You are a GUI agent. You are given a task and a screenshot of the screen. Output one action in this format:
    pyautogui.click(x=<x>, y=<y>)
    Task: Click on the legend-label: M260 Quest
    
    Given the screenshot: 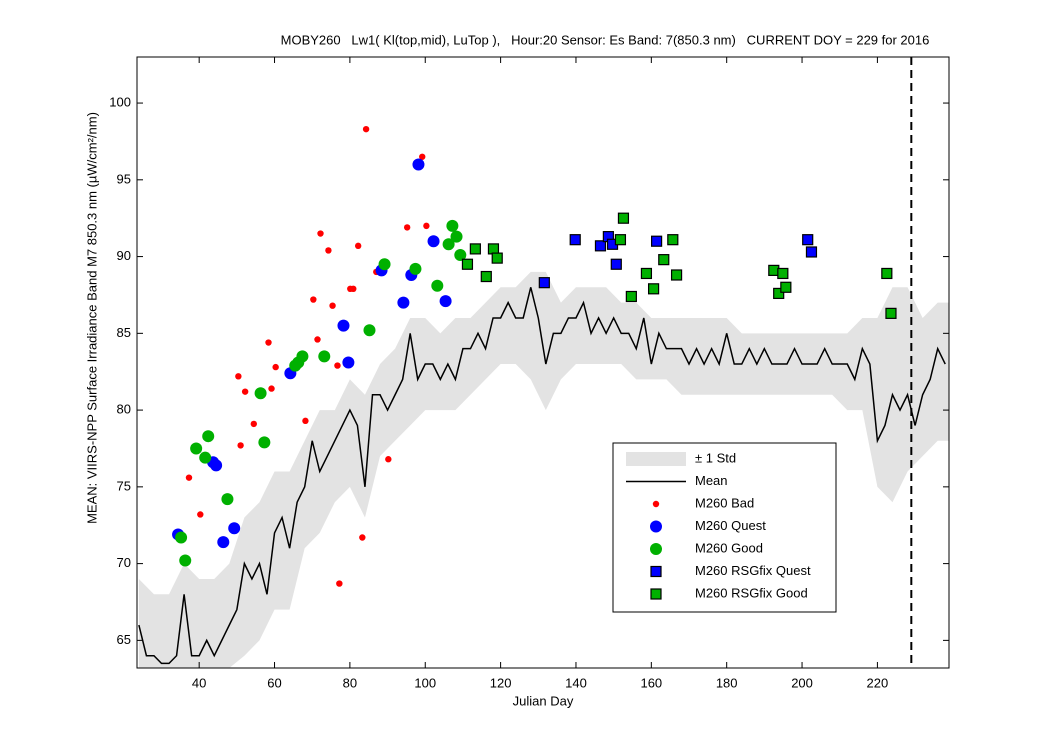 What is the action you would take?
    pyautogui.click(x=730, y=525)
    